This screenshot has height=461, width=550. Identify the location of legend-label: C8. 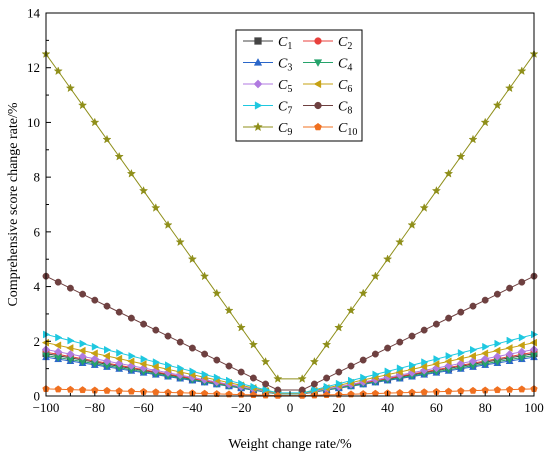
(345, 108).